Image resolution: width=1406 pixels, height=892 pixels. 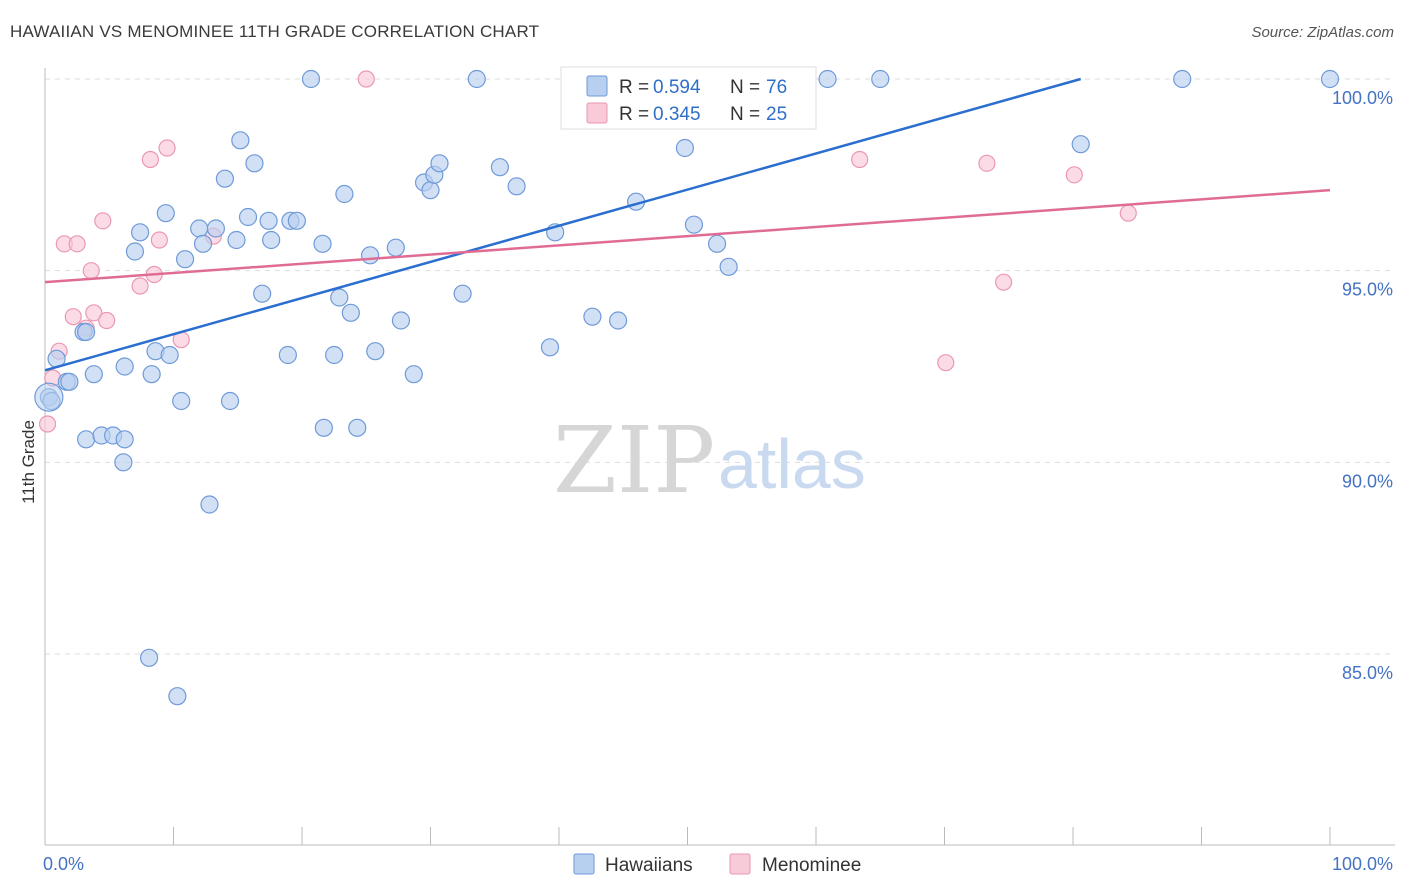 I want to click on x-tick-label-min: 0.0%, so click(x=63, y=864).